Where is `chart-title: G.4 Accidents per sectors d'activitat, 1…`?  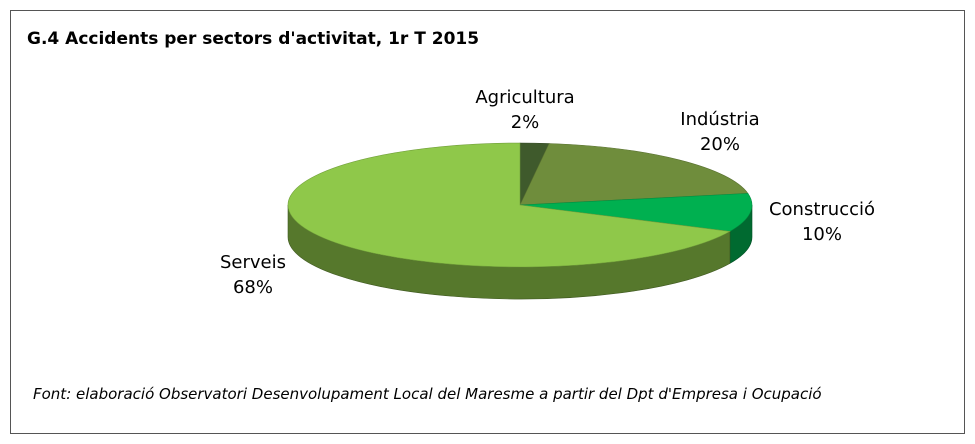
chart-title: G.4 Accidents per sectors d'activitat, 1… is located at coordinates (253, 39).